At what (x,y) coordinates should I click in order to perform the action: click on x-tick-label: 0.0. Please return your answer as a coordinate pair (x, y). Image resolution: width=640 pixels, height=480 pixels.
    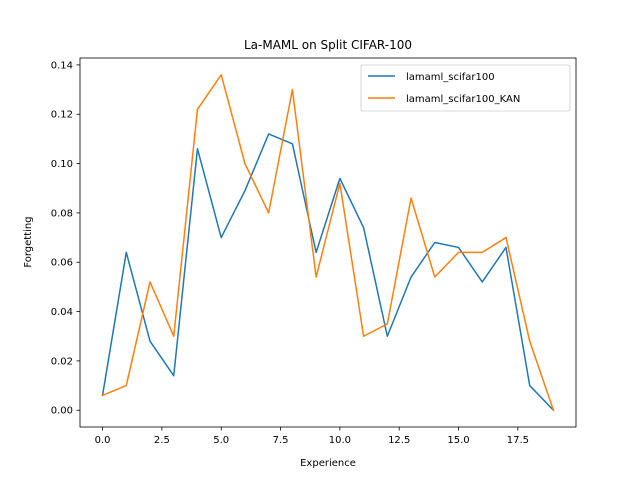
    Looking at the image, I should click on (103, 440).